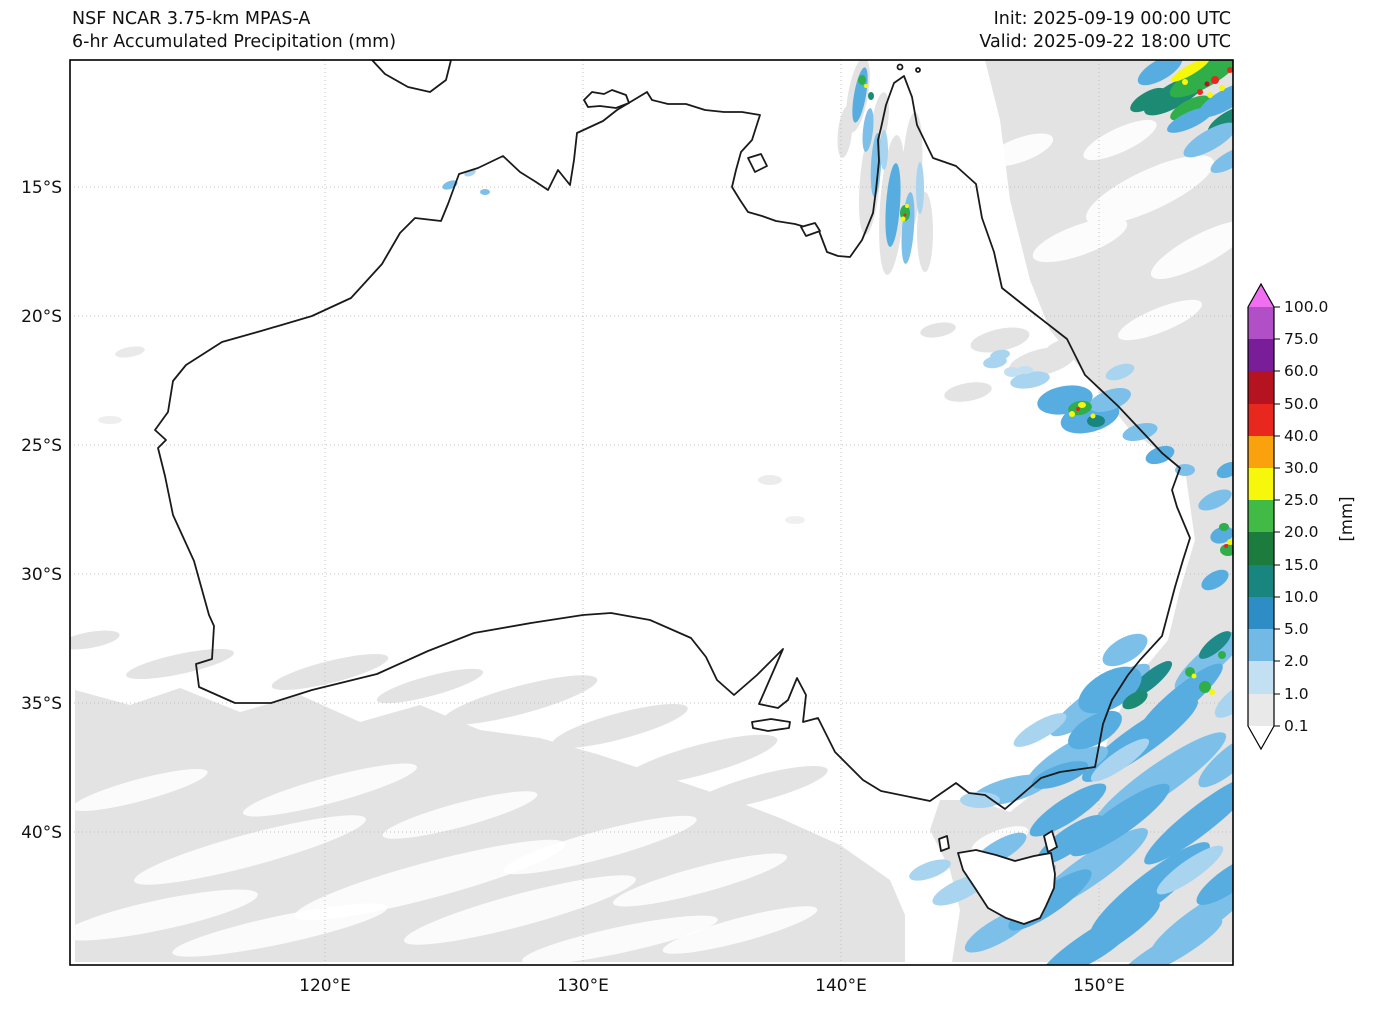 The width and height of the screenshot is (1376, 1009). Describe the element at coordinates (41, 446) in the screenshot. I see `y-tick-25s: 25°S` at that location.